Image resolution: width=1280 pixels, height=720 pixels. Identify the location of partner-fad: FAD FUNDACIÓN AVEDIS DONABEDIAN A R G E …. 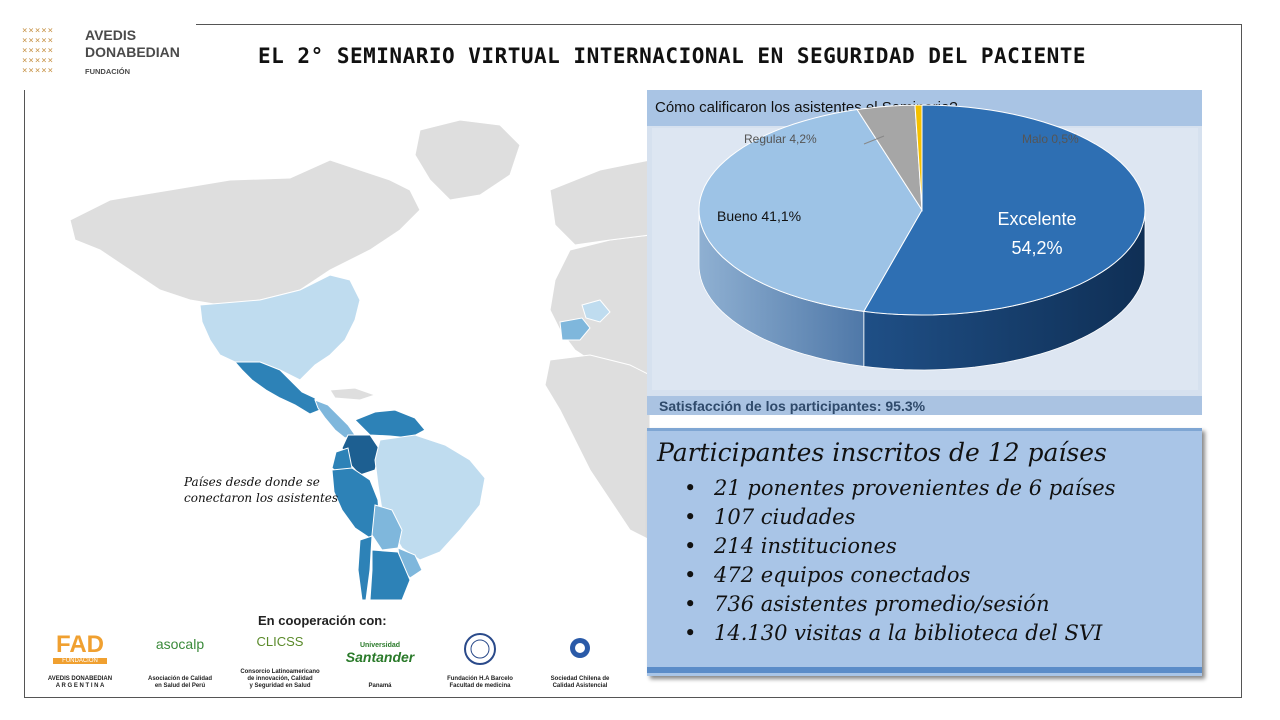
(80, 661).